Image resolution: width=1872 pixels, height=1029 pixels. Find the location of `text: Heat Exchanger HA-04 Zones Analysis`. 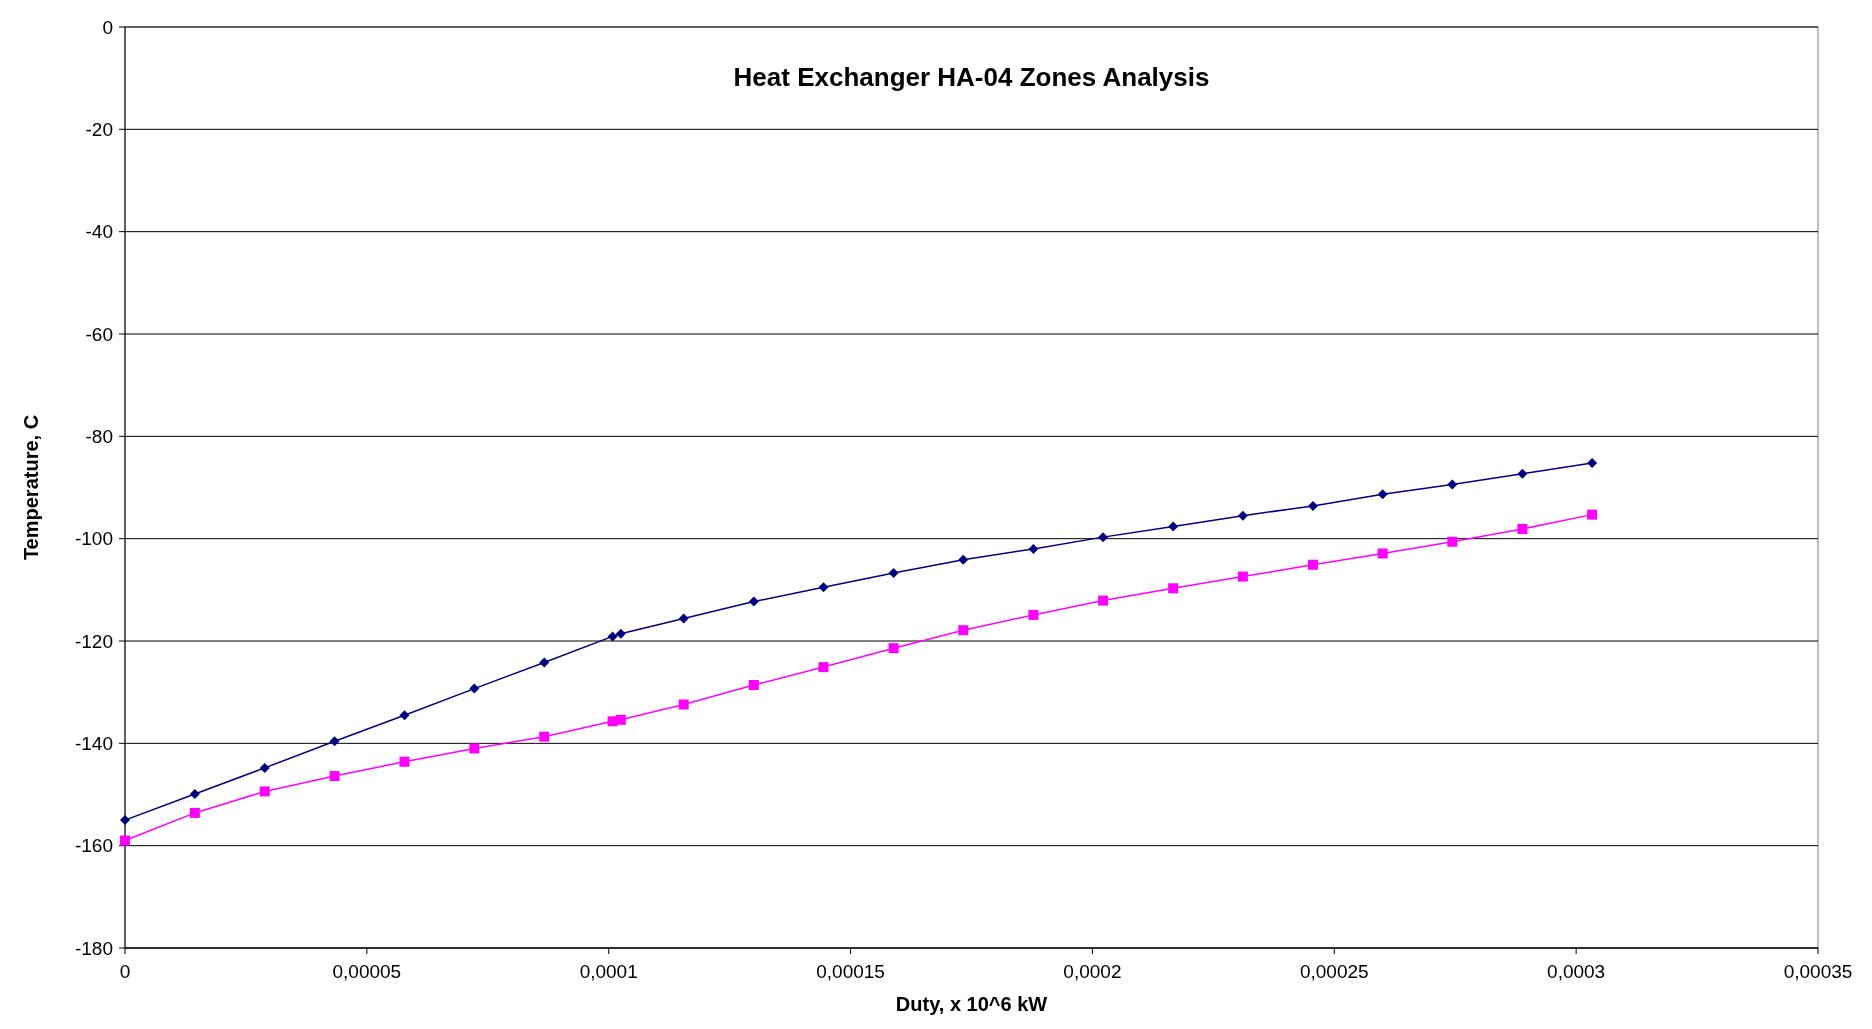

text: Heat Exchanger HA-04 Zones Analysis is located at coordinates (971, 77).